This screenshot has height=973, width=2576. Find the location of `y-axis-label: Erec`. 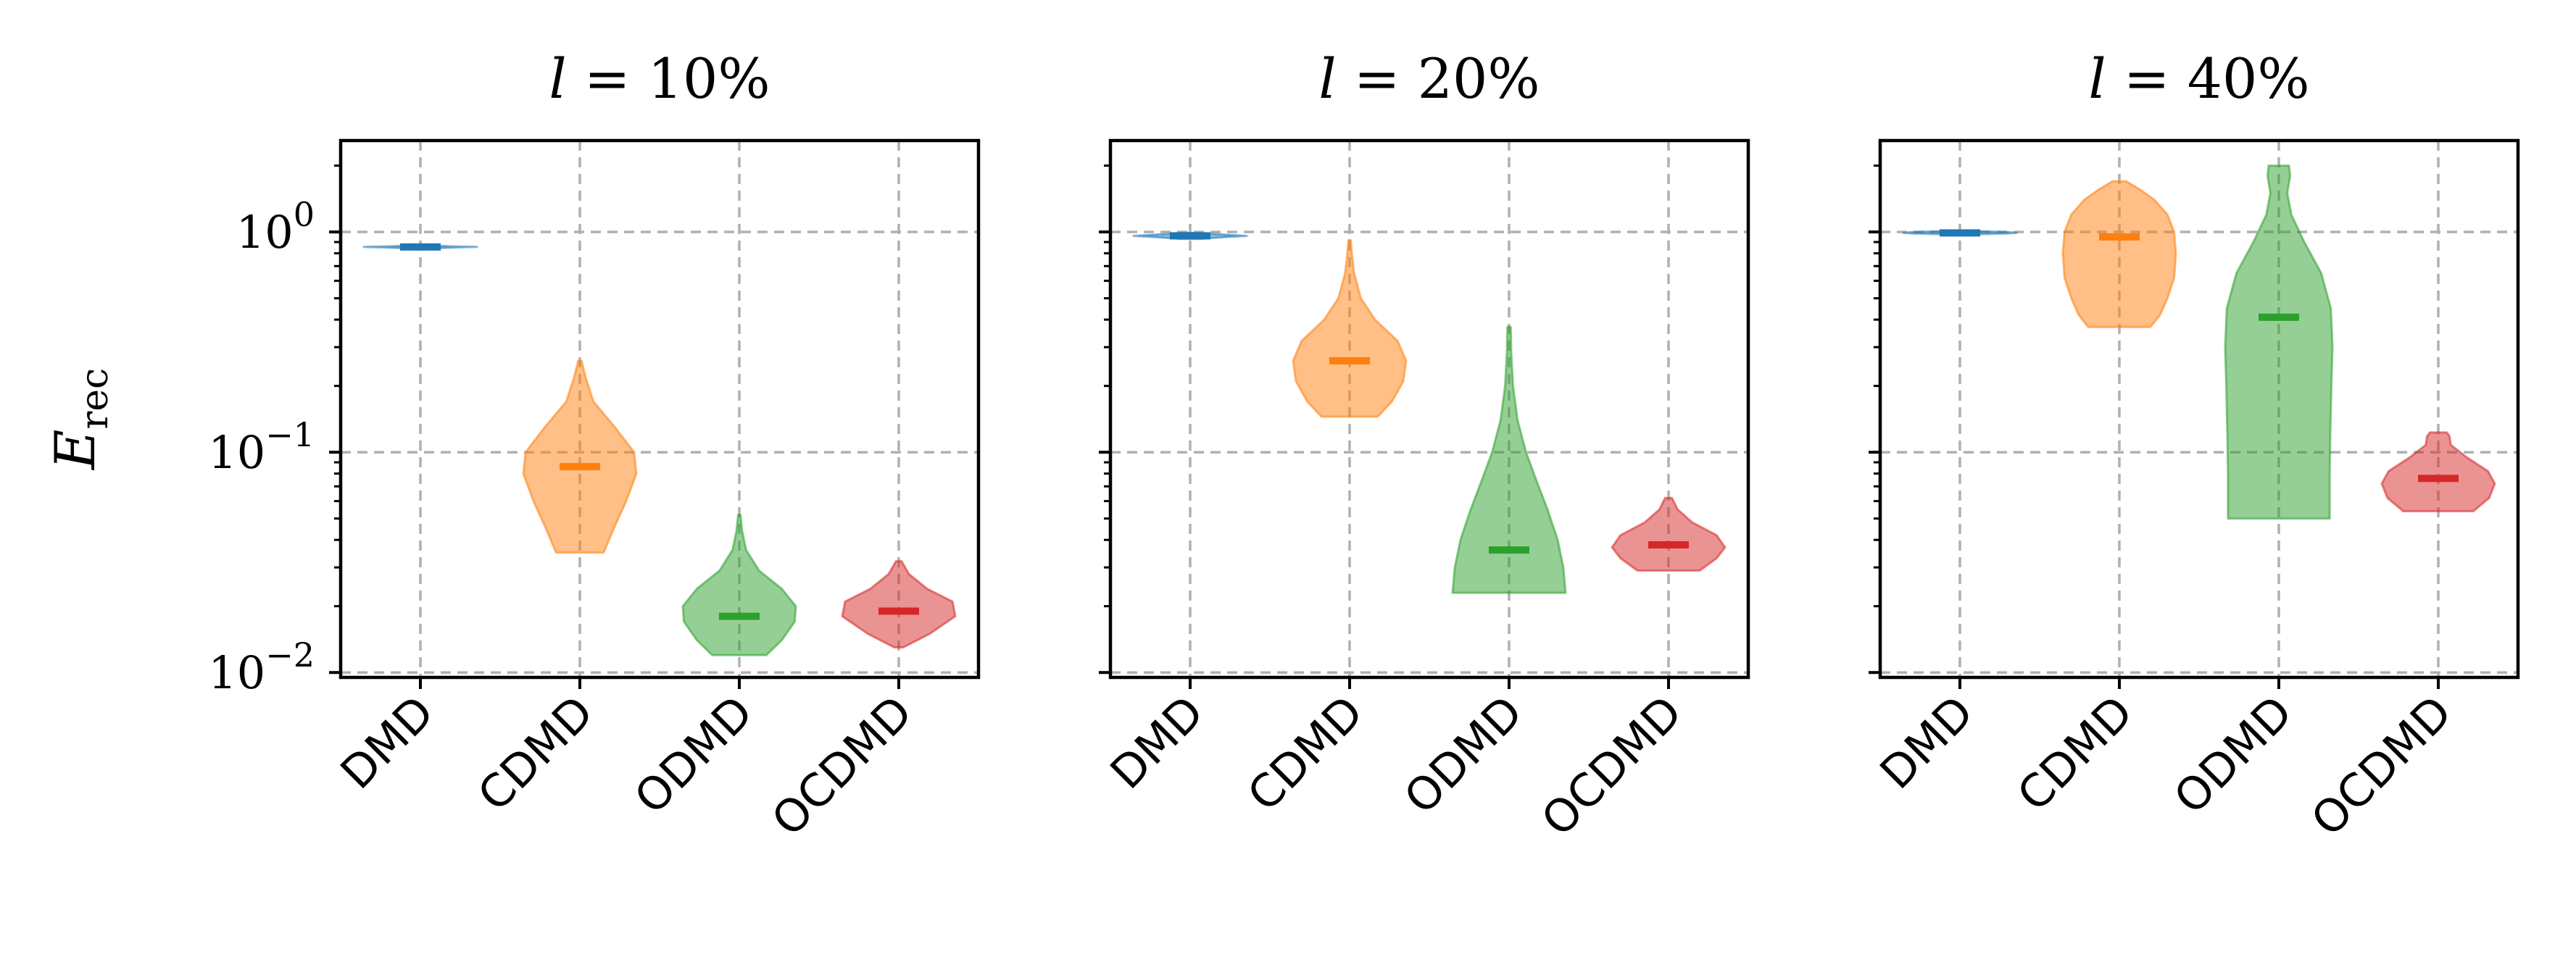

y-axis-label: Erec is located at coordinates (80, 419).